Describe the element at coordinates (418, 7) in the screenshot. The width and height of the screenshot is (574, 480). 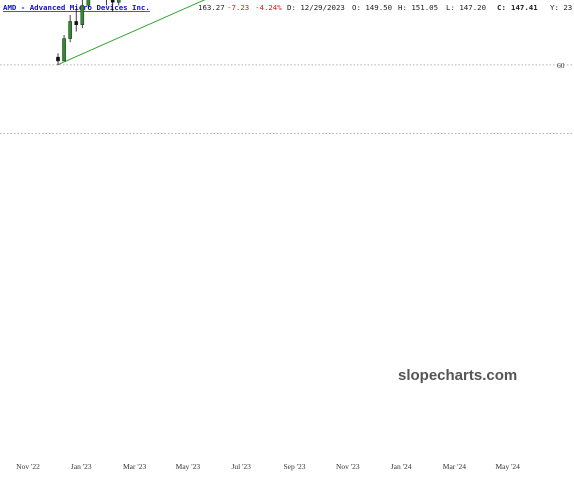
I see `high-readout: H: 151.05` at that location.